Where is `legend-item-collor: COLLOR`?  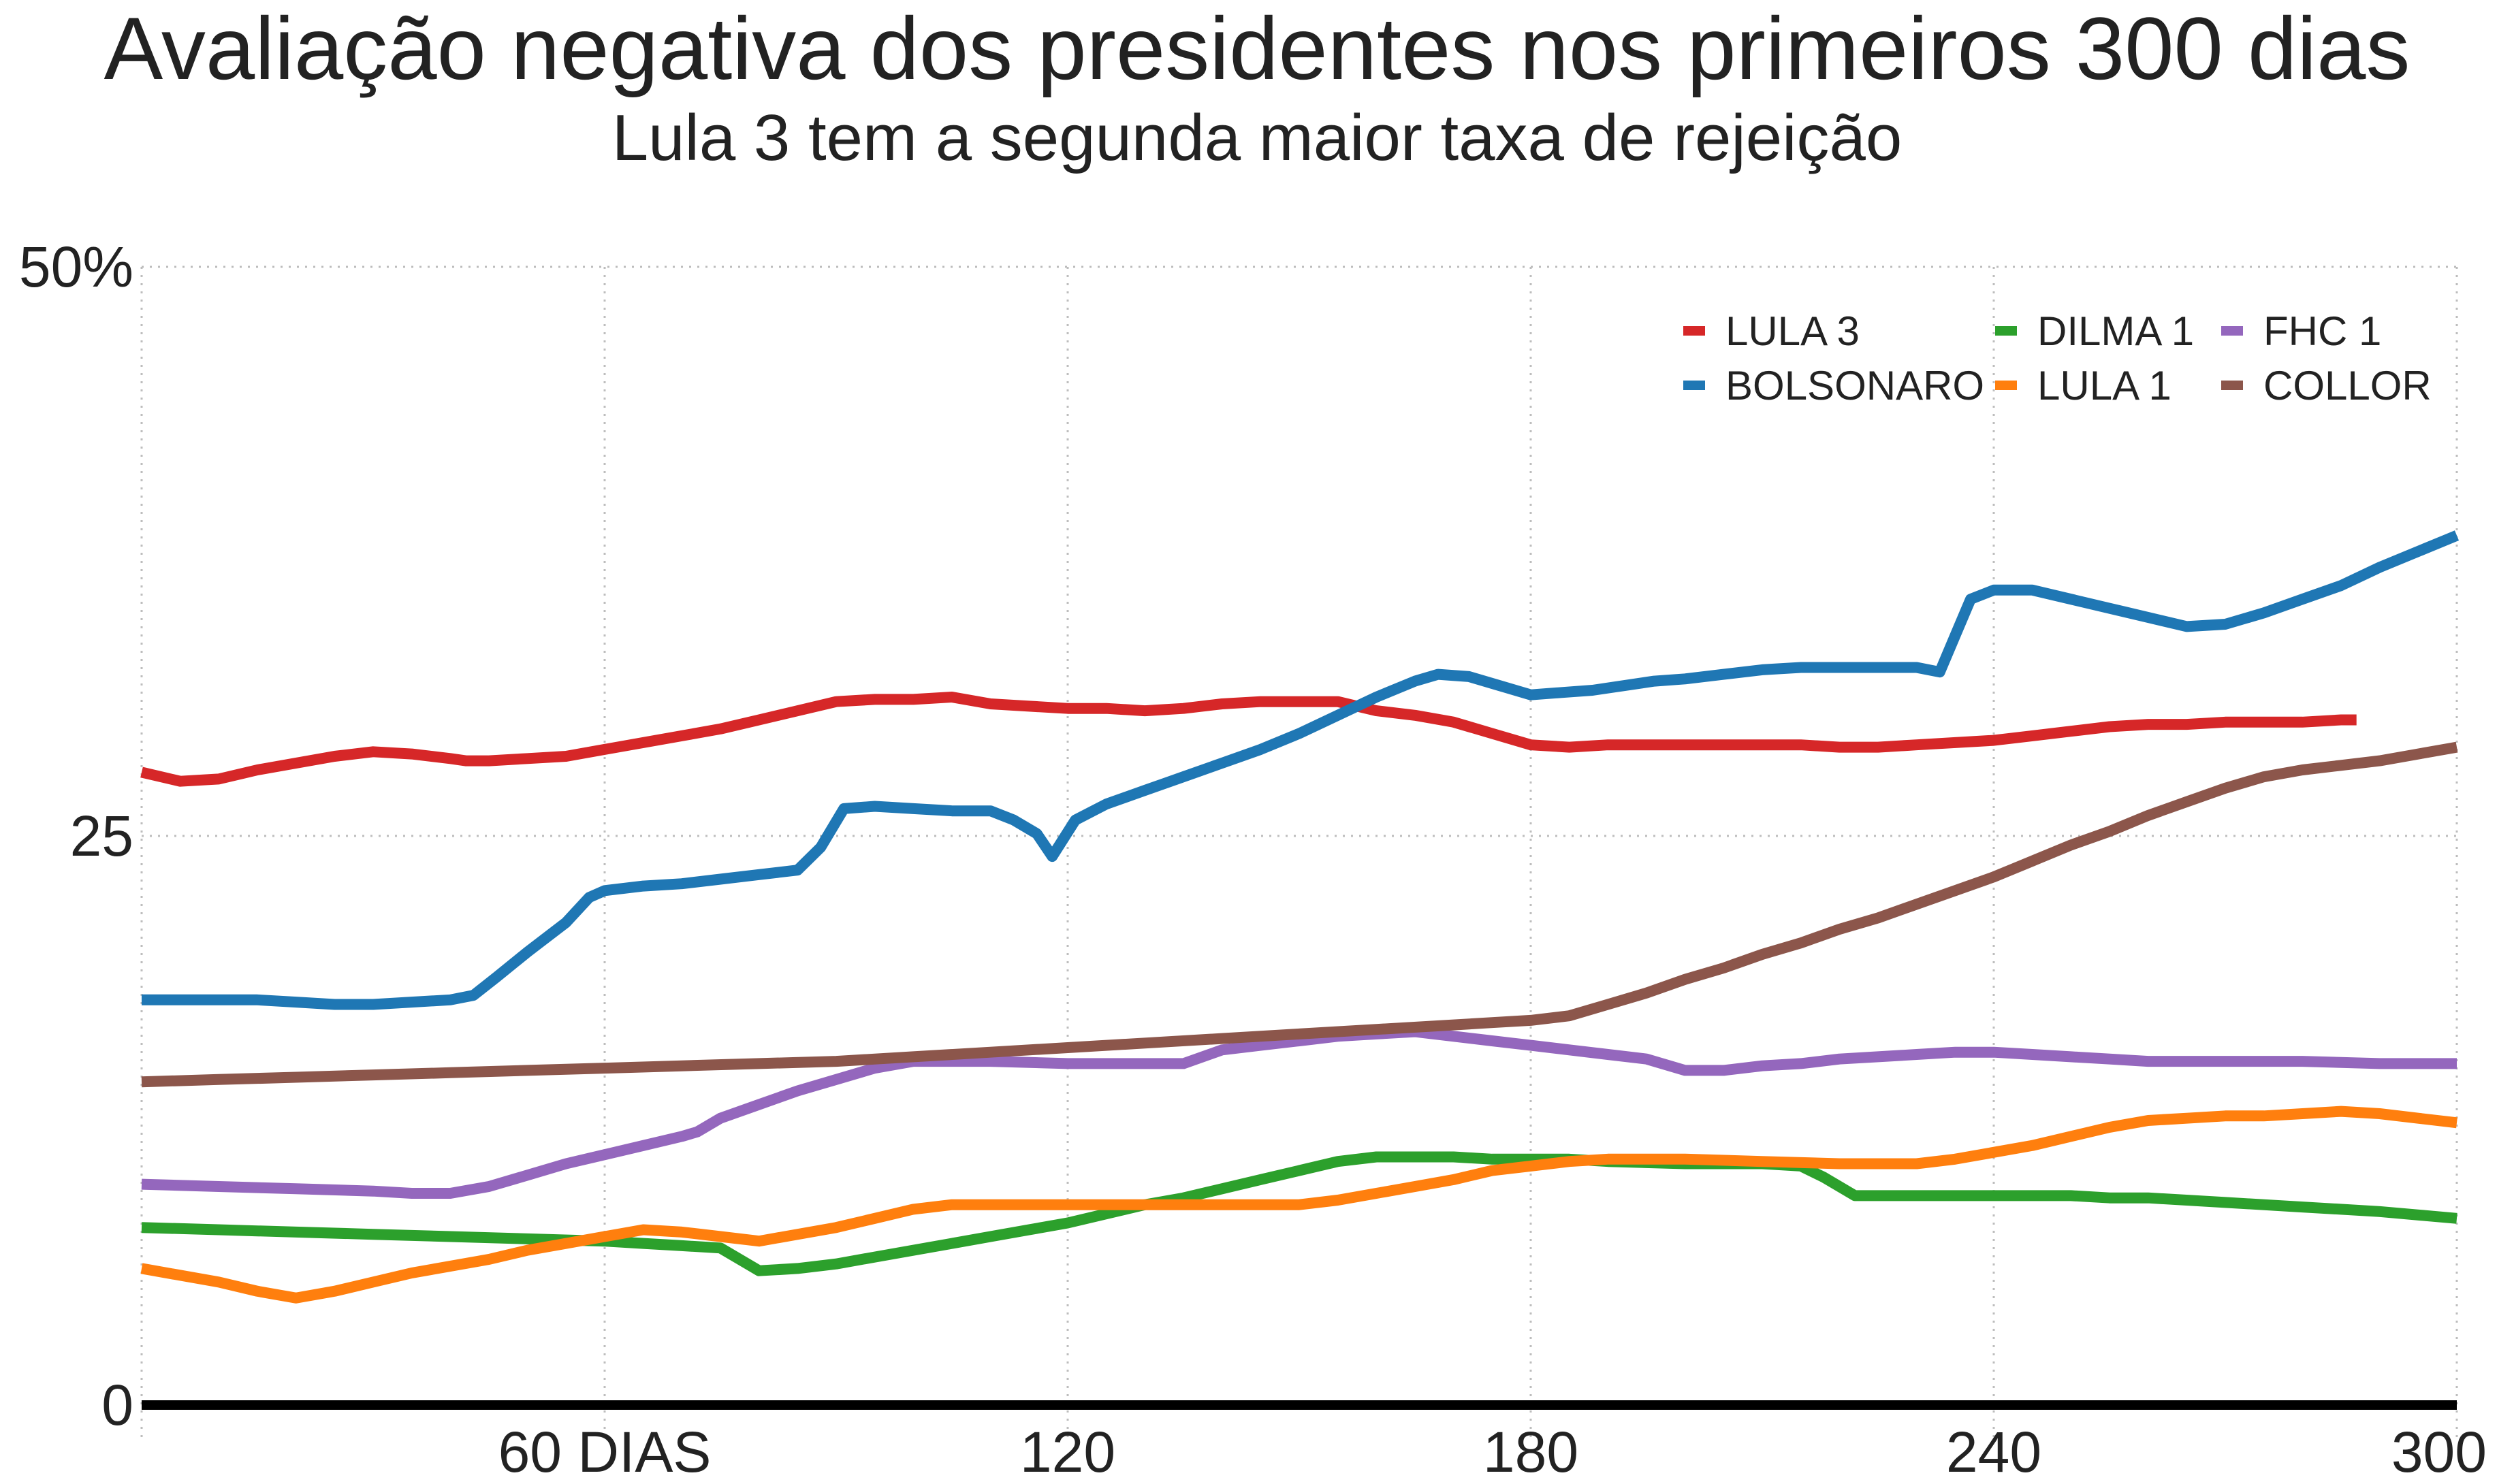
legend-item-collor: COLLOR is located at coordinates (2326, 385).